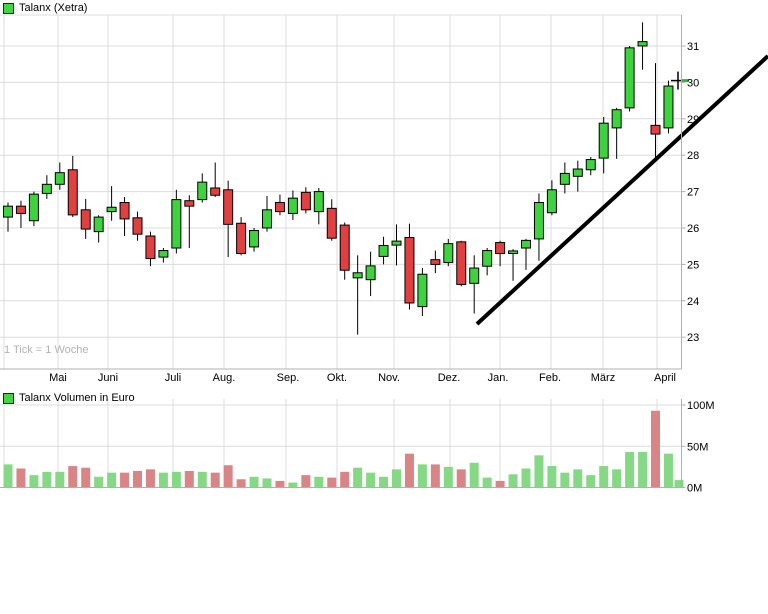  Describe the element at coordinates (224, 378) in the screenshot. I see `month-label: Aug.` at that location.